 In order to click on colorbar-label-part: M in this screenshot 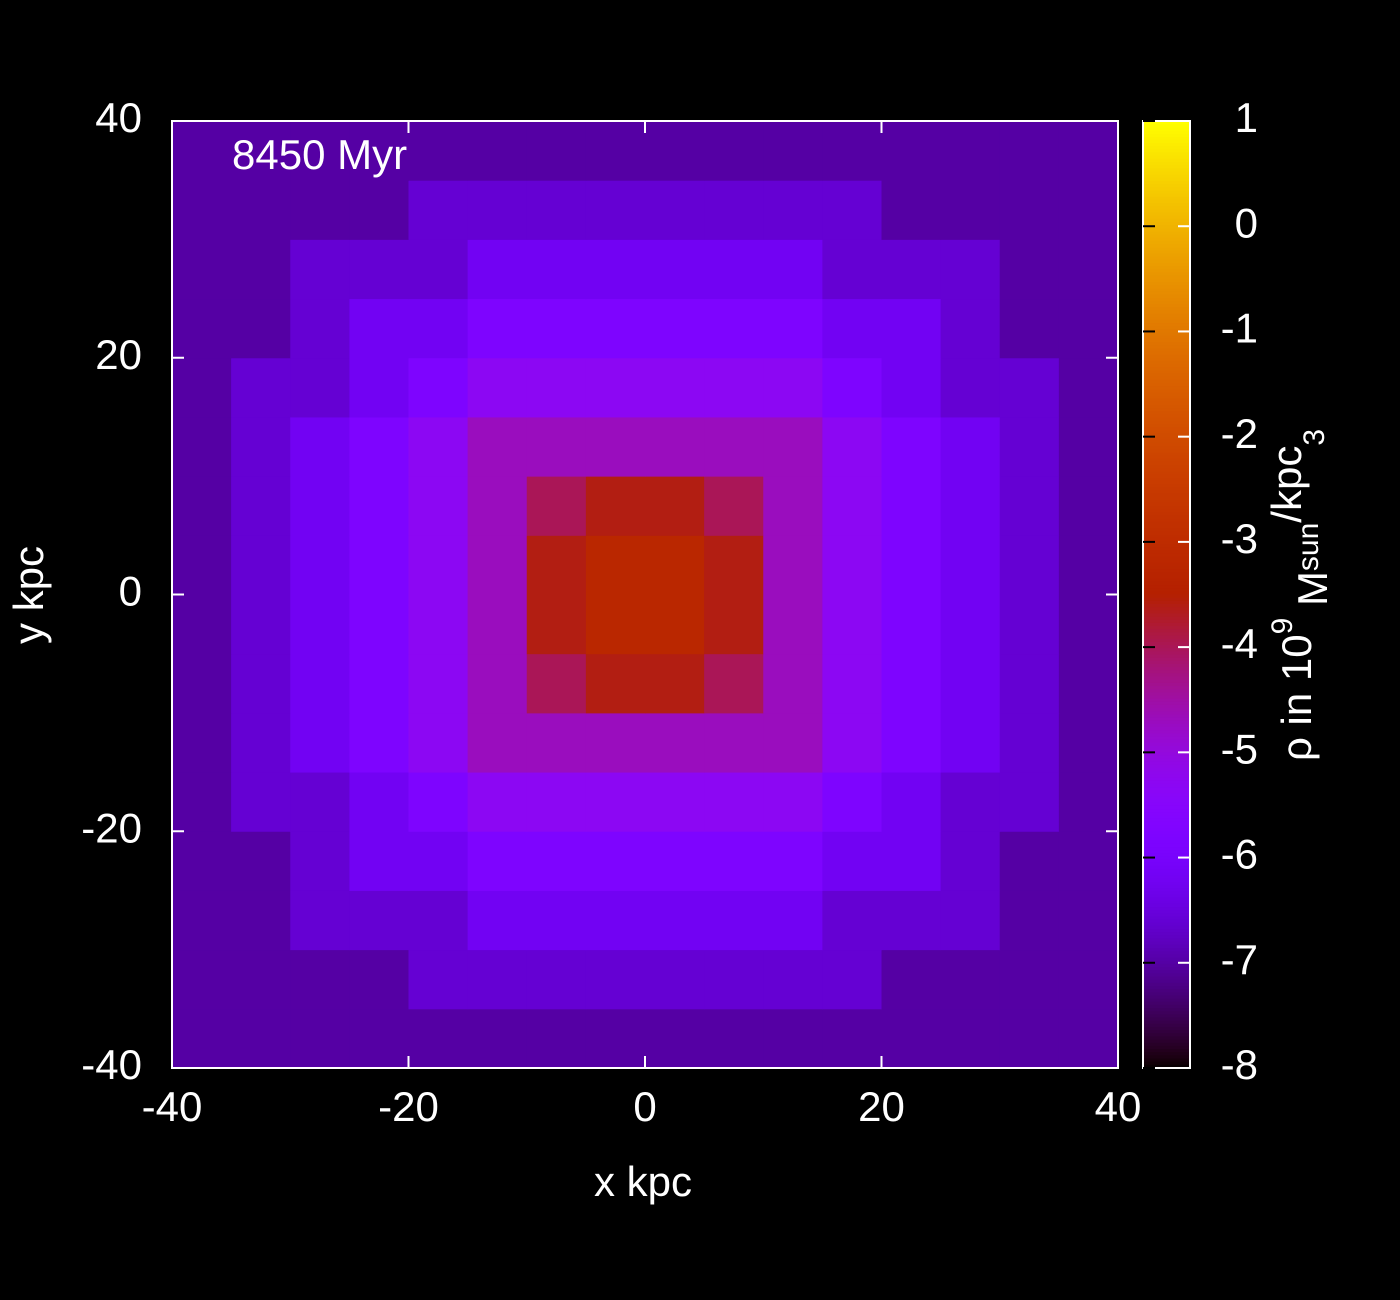, I will do `click(1312, 594)`.